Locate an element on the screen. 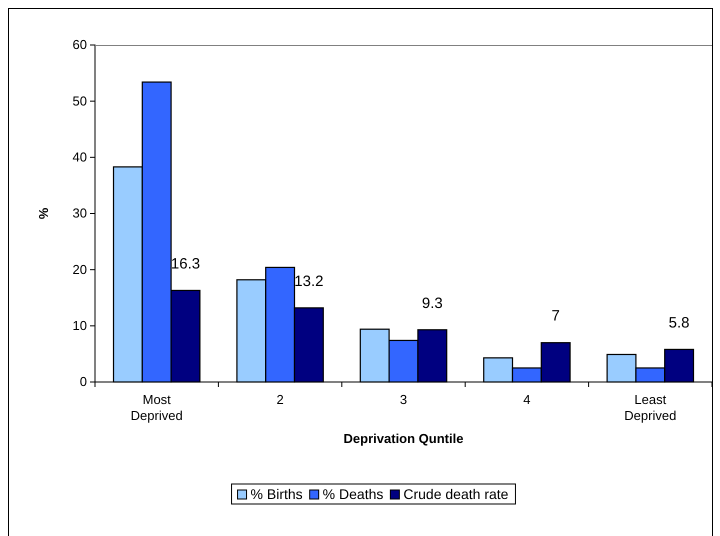 This screenshot has height=536, width=720. y-axis-title: % is located at coordinates (43, 213).